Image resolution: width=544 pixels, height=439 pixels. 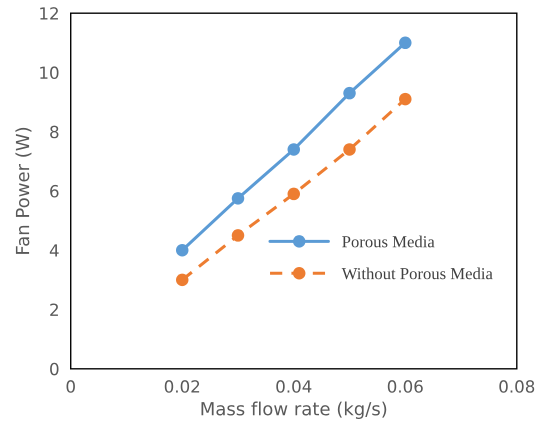 I want to click on x-tick-label: 0.06, so click(x=405, y=386).